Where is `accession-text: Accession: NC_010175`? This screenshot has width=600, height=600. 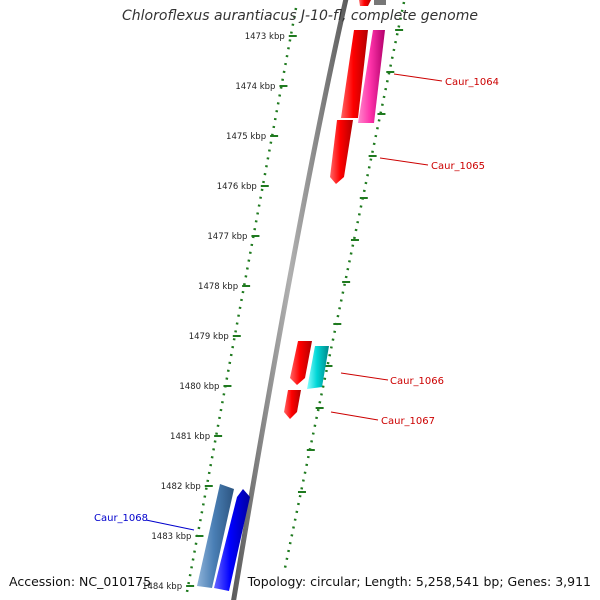 accession-text: Accession: NC_010175 is located at coordinates (80, 581).